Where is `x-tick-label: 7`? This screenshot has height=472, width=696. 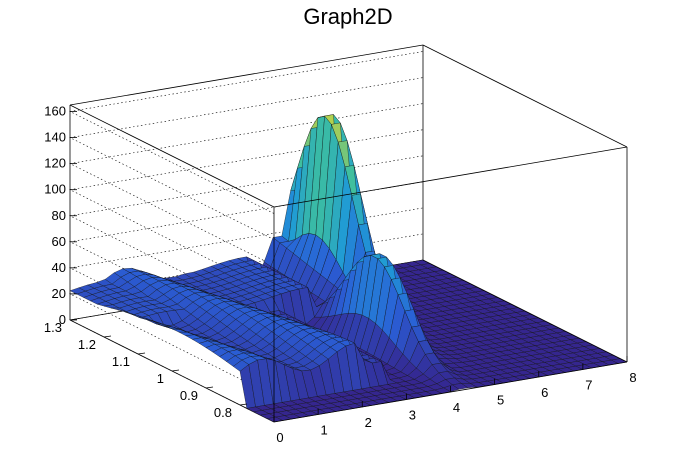
x-tick-label: 7 is located at coordinates (588, 385).